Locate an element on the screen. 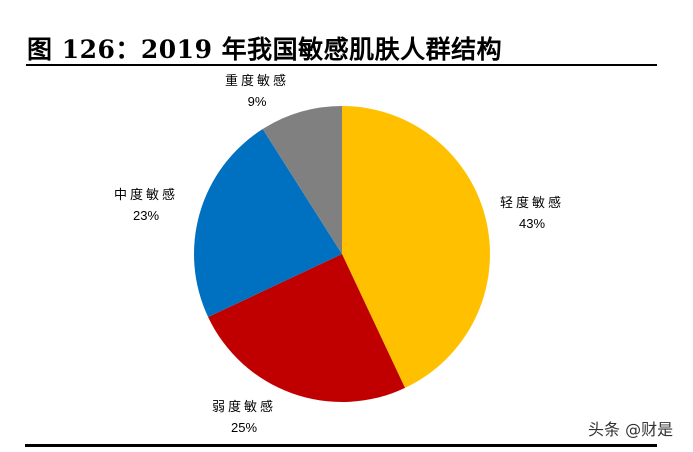  slice-medium is located at coordinates (268, 223).